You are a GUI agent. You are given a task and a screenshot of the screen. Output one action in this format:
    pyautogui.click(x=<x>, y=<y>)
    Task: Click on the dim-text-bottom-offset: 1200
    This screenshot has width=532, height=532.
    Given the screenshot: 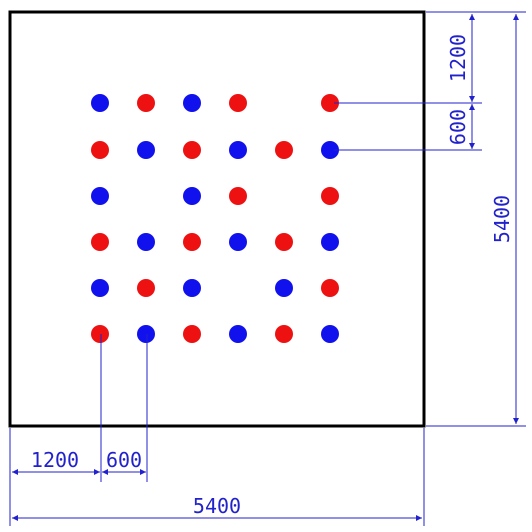 What is the action you would take?
    pyautogui.click(x=55, y=460)
    